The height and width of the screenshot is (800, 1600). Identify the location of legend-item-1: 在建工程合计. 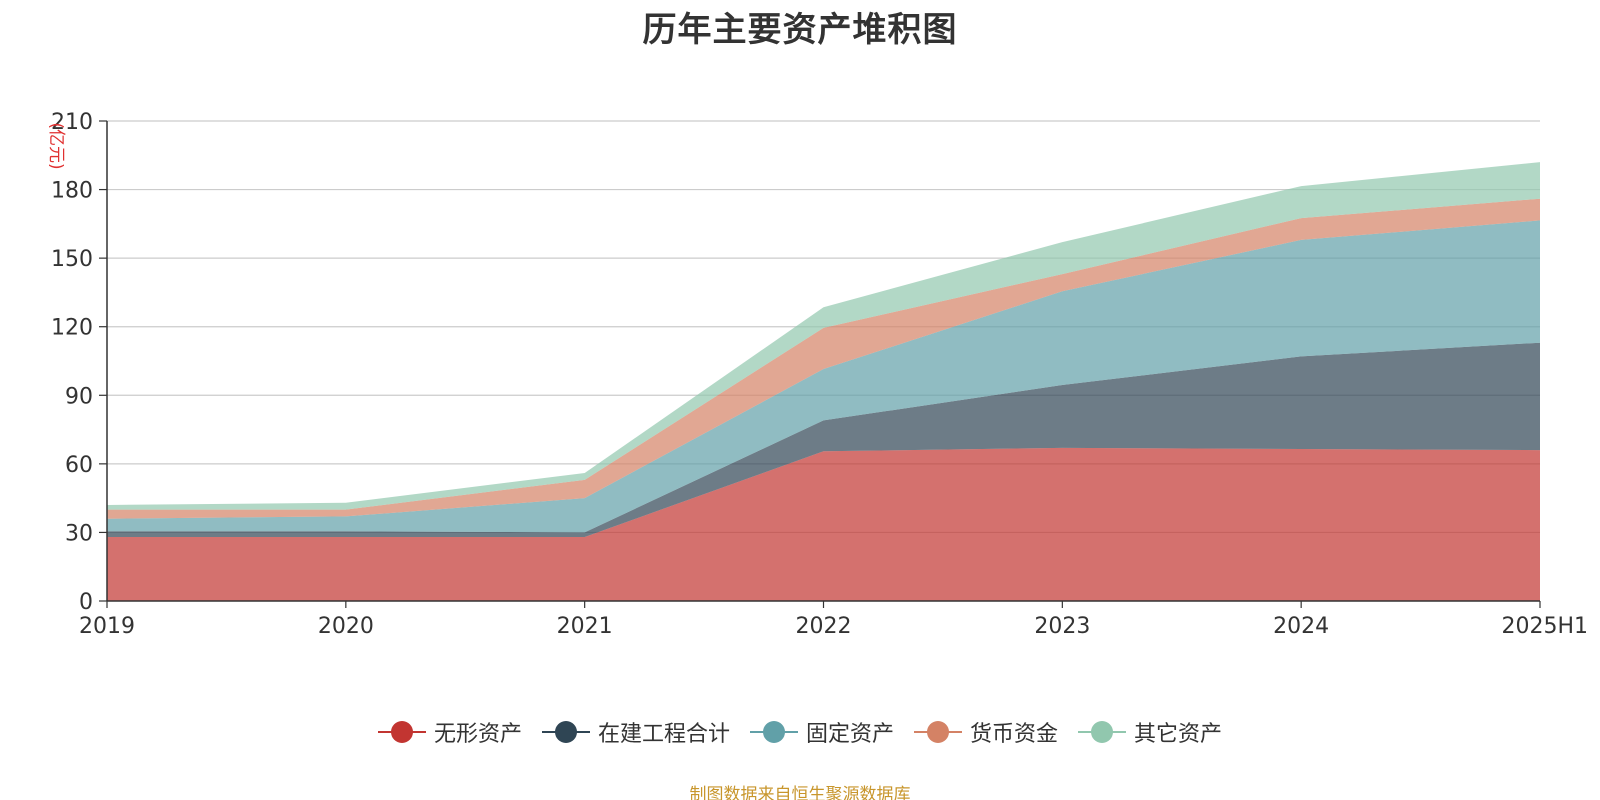
(635, 732).